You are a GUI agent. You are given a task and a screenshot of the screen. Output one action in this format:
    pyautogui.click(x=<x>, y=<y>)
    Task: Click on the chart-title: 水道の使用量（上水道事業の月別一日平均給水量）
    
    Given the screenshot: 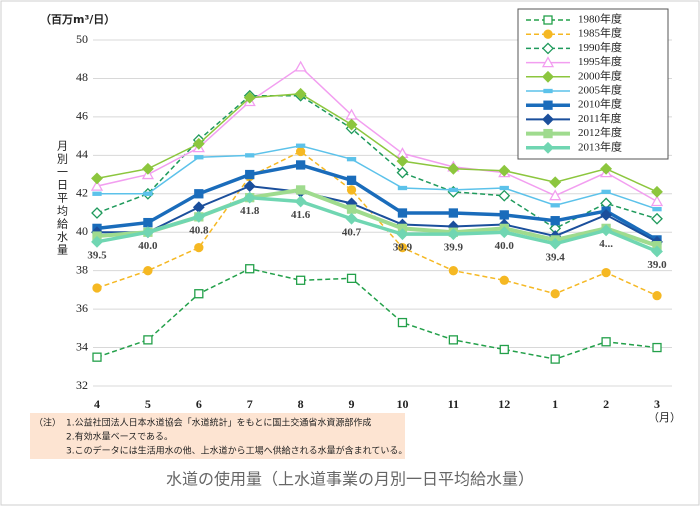 What is the action you would take?
    pyautogui.click(x=350, y=479)
    